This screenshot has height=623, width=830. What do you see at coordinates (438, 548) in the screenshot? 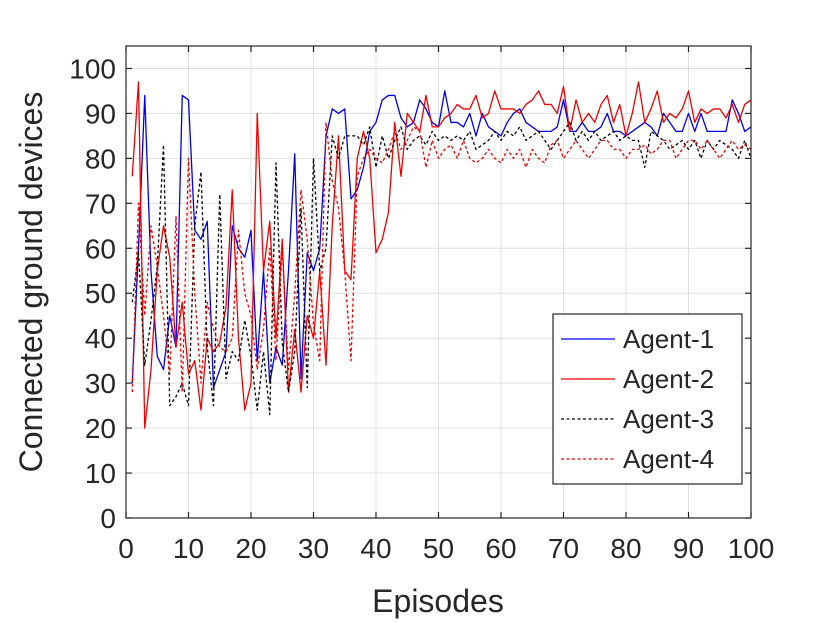
I see `x-tick-label: 50` at bounding box center [438, 548].